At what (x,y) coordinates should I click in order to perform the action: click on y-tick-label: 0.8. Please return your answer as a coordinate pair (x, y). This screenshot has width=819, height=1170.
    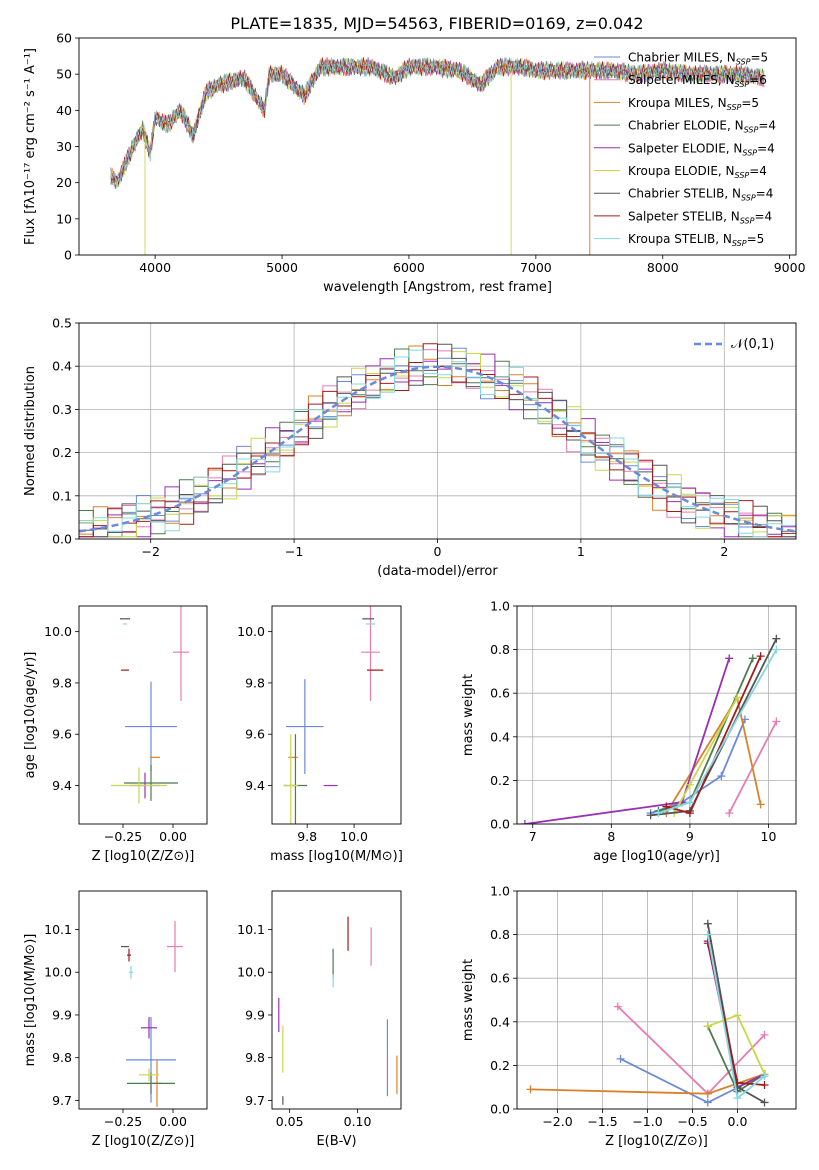
    Looking at the image, I should click on (500, 934).